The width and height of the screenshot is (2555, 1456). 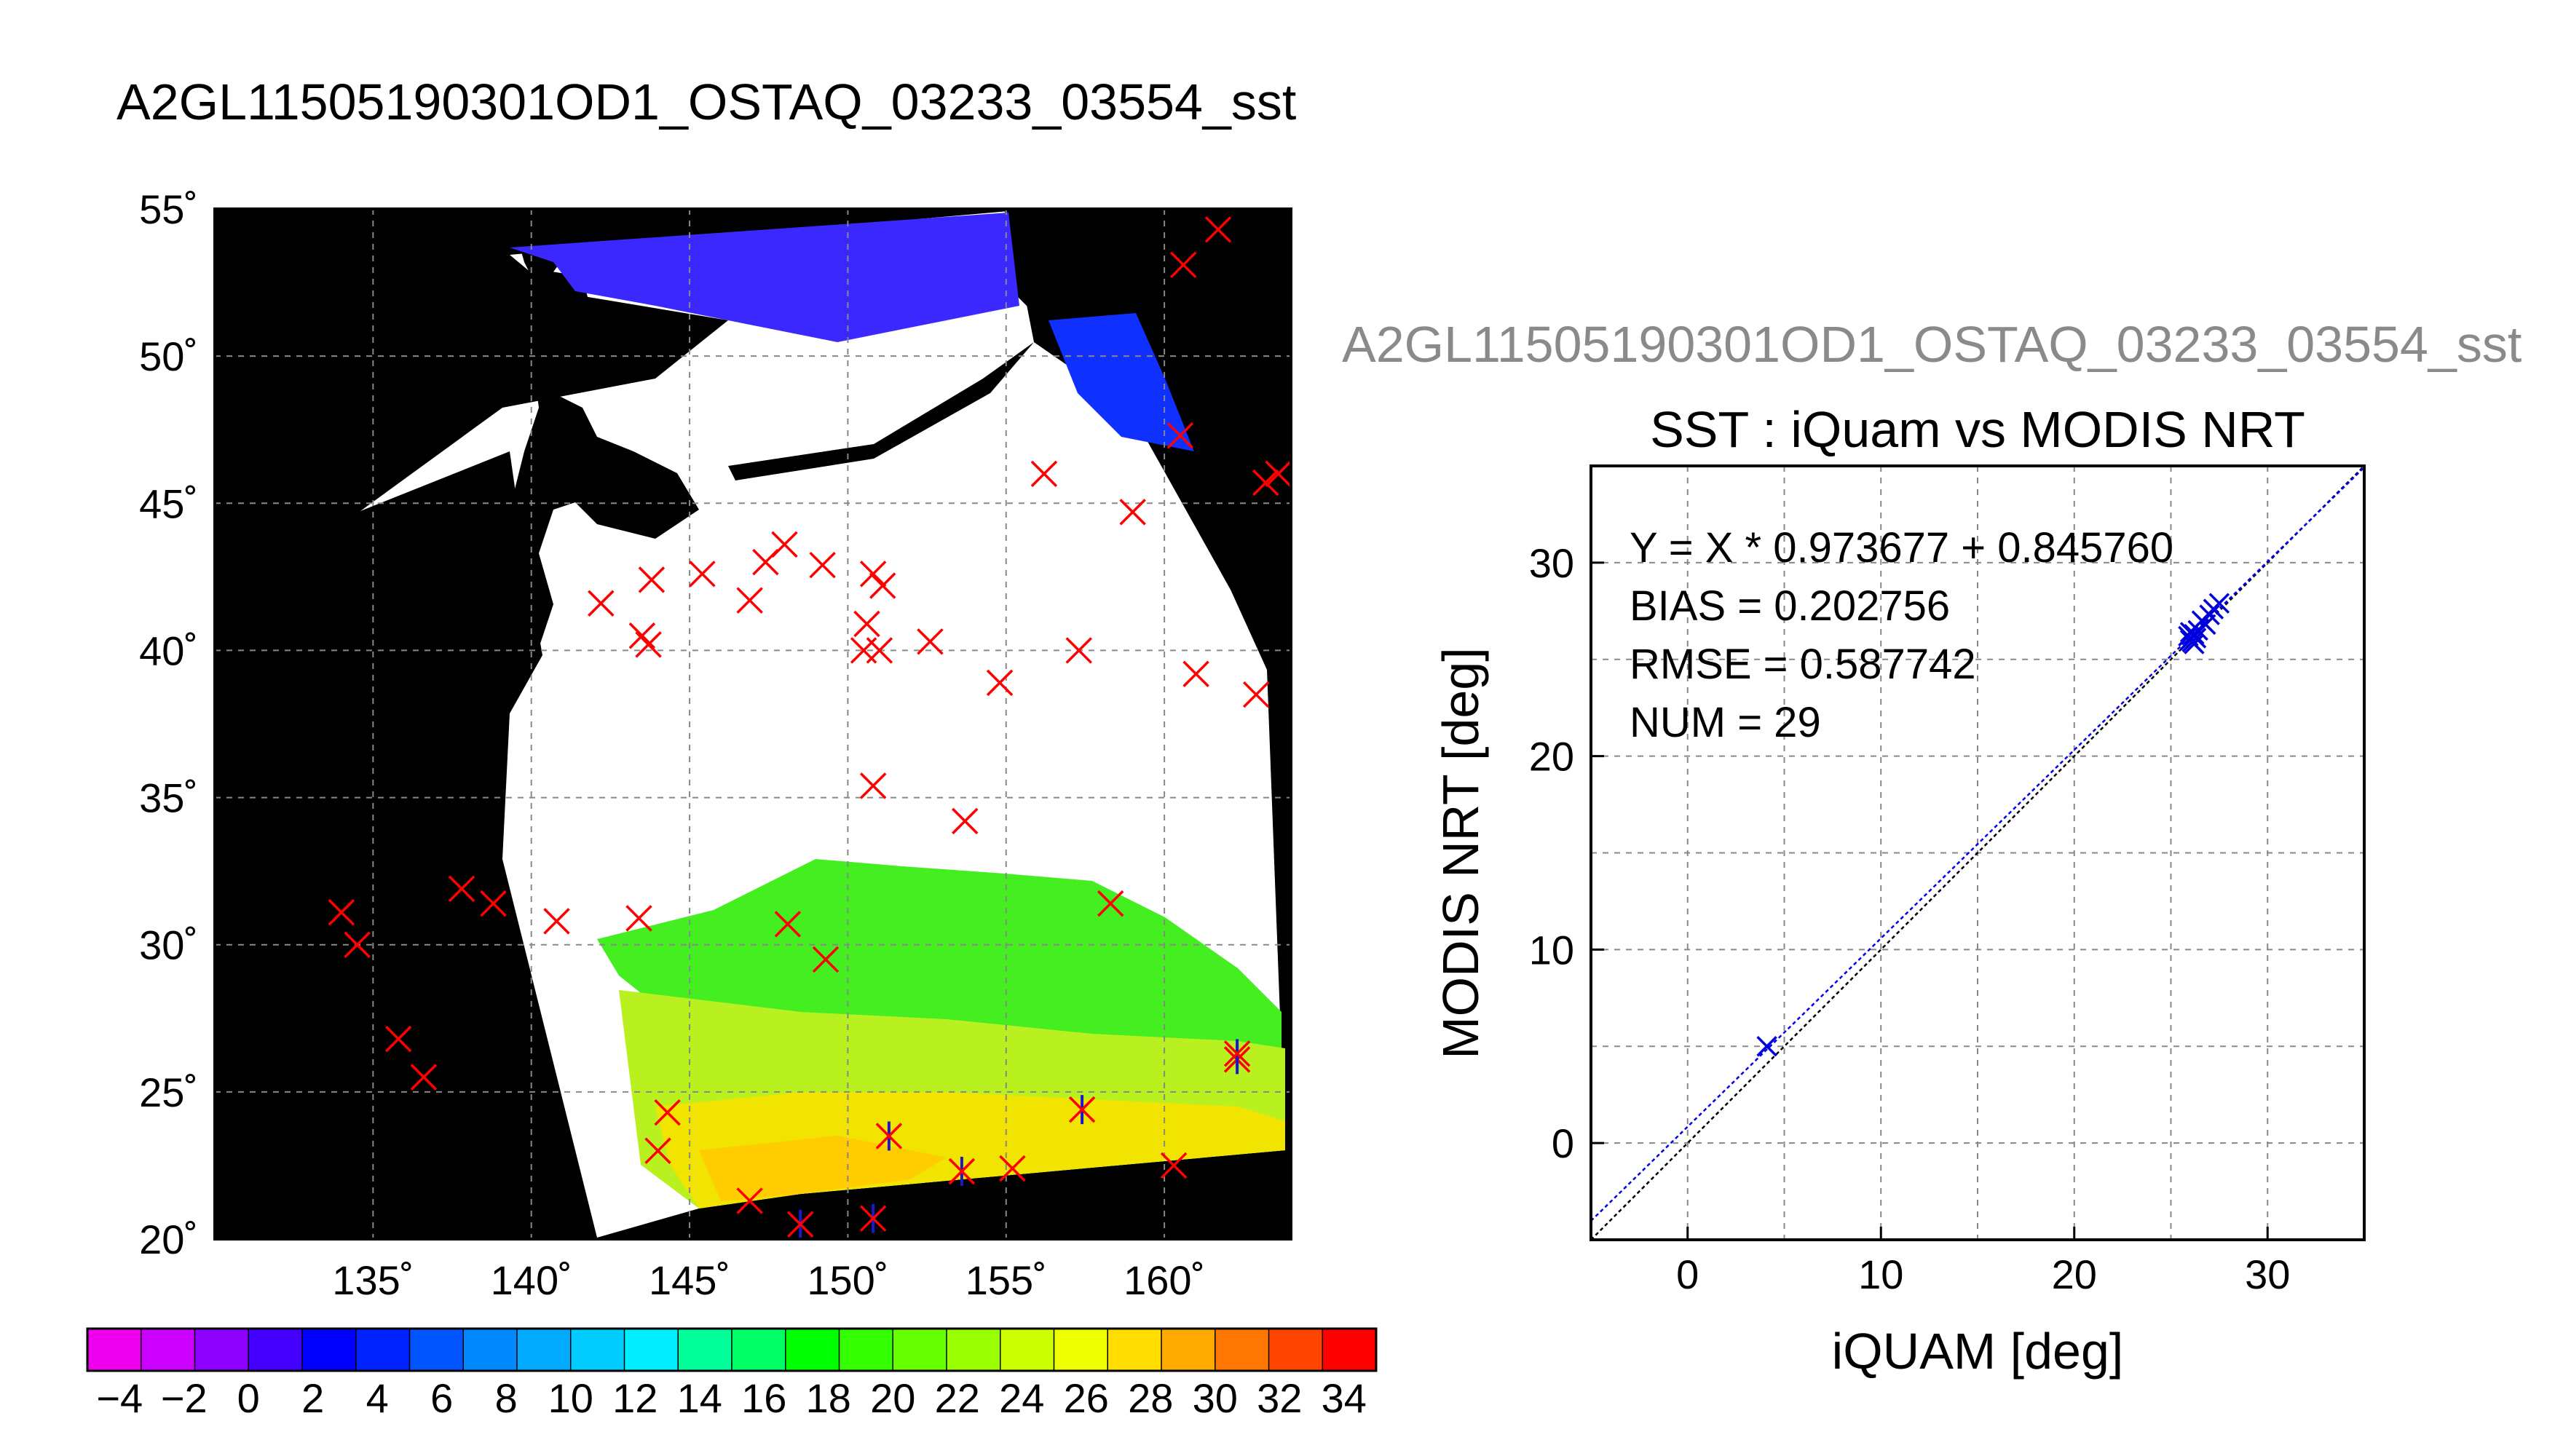 What do you see at coordinates (1901, 547) in the screenshot?
I see `scatter-annotation: Y = X * 0.973677 + 0.845760` at bounding box center [1901, 547].